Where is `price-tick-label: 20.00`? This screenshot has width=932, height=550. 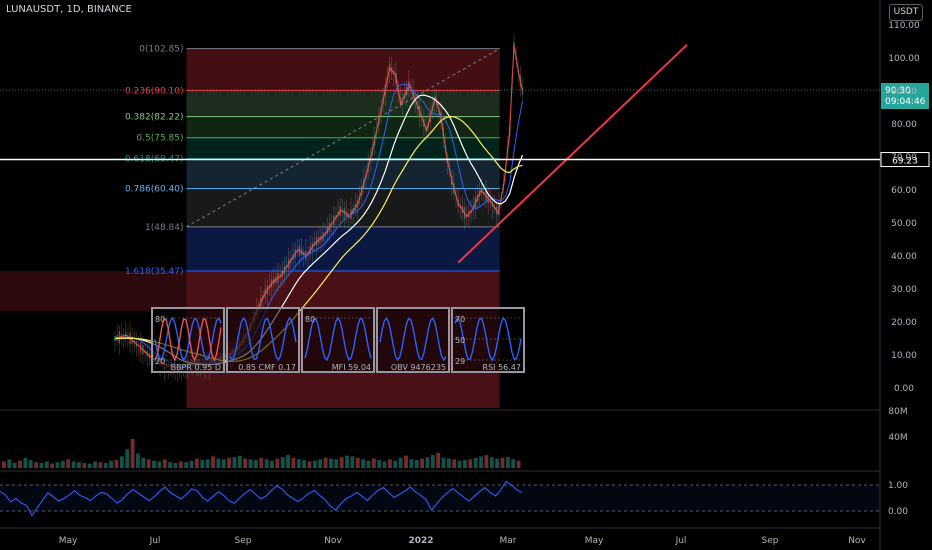 price-tick-label: 20.00 is located at coordinates (904, 323).